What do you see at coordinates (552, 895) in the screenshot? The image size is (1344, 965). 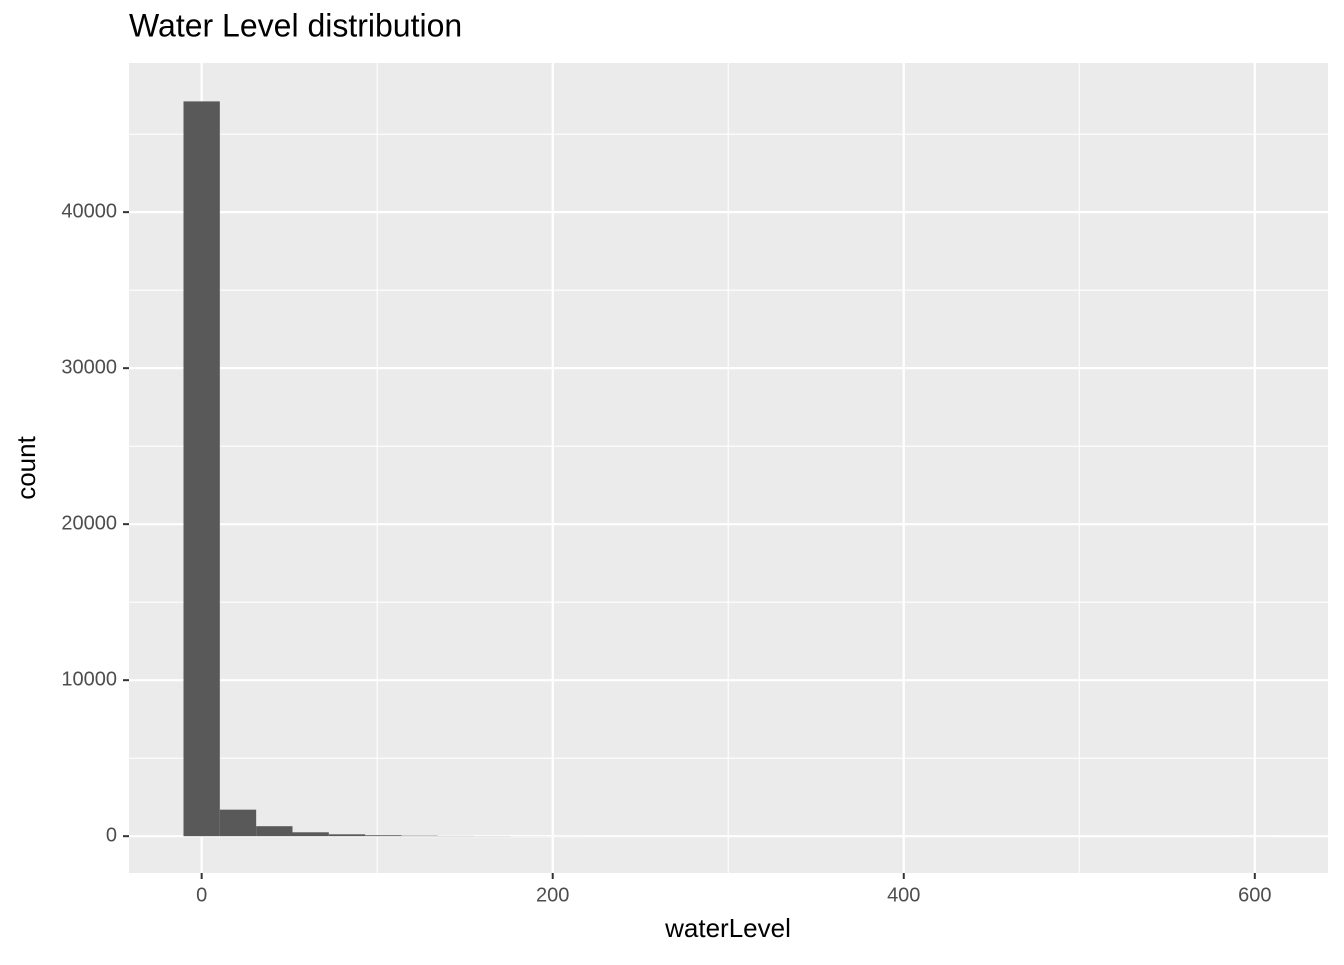 I see `x-tick-label: 200` at bounding box center [552, 895].